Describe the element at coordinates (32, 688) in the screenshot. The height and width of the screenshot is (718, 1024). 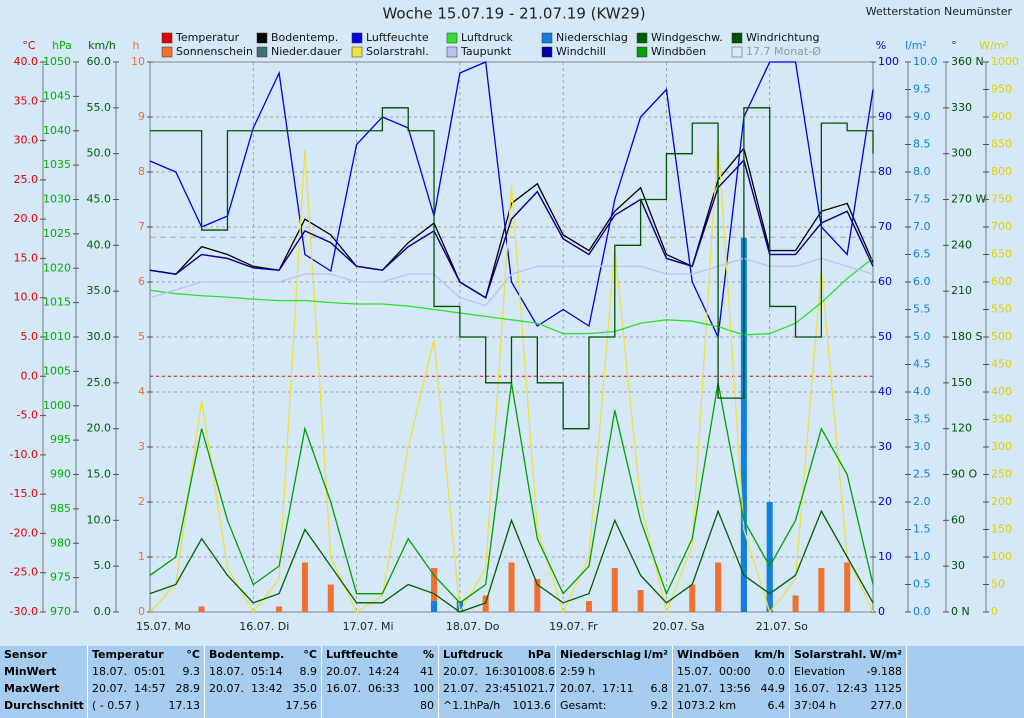
I see `row-label-text: MaxWert` at that location.